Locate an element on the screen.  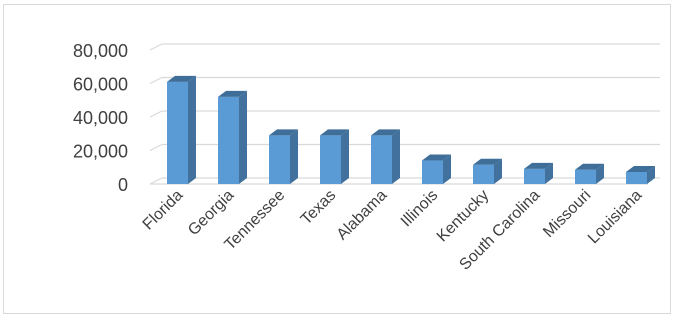
bar-alabama is located at coordinates (385, 156).